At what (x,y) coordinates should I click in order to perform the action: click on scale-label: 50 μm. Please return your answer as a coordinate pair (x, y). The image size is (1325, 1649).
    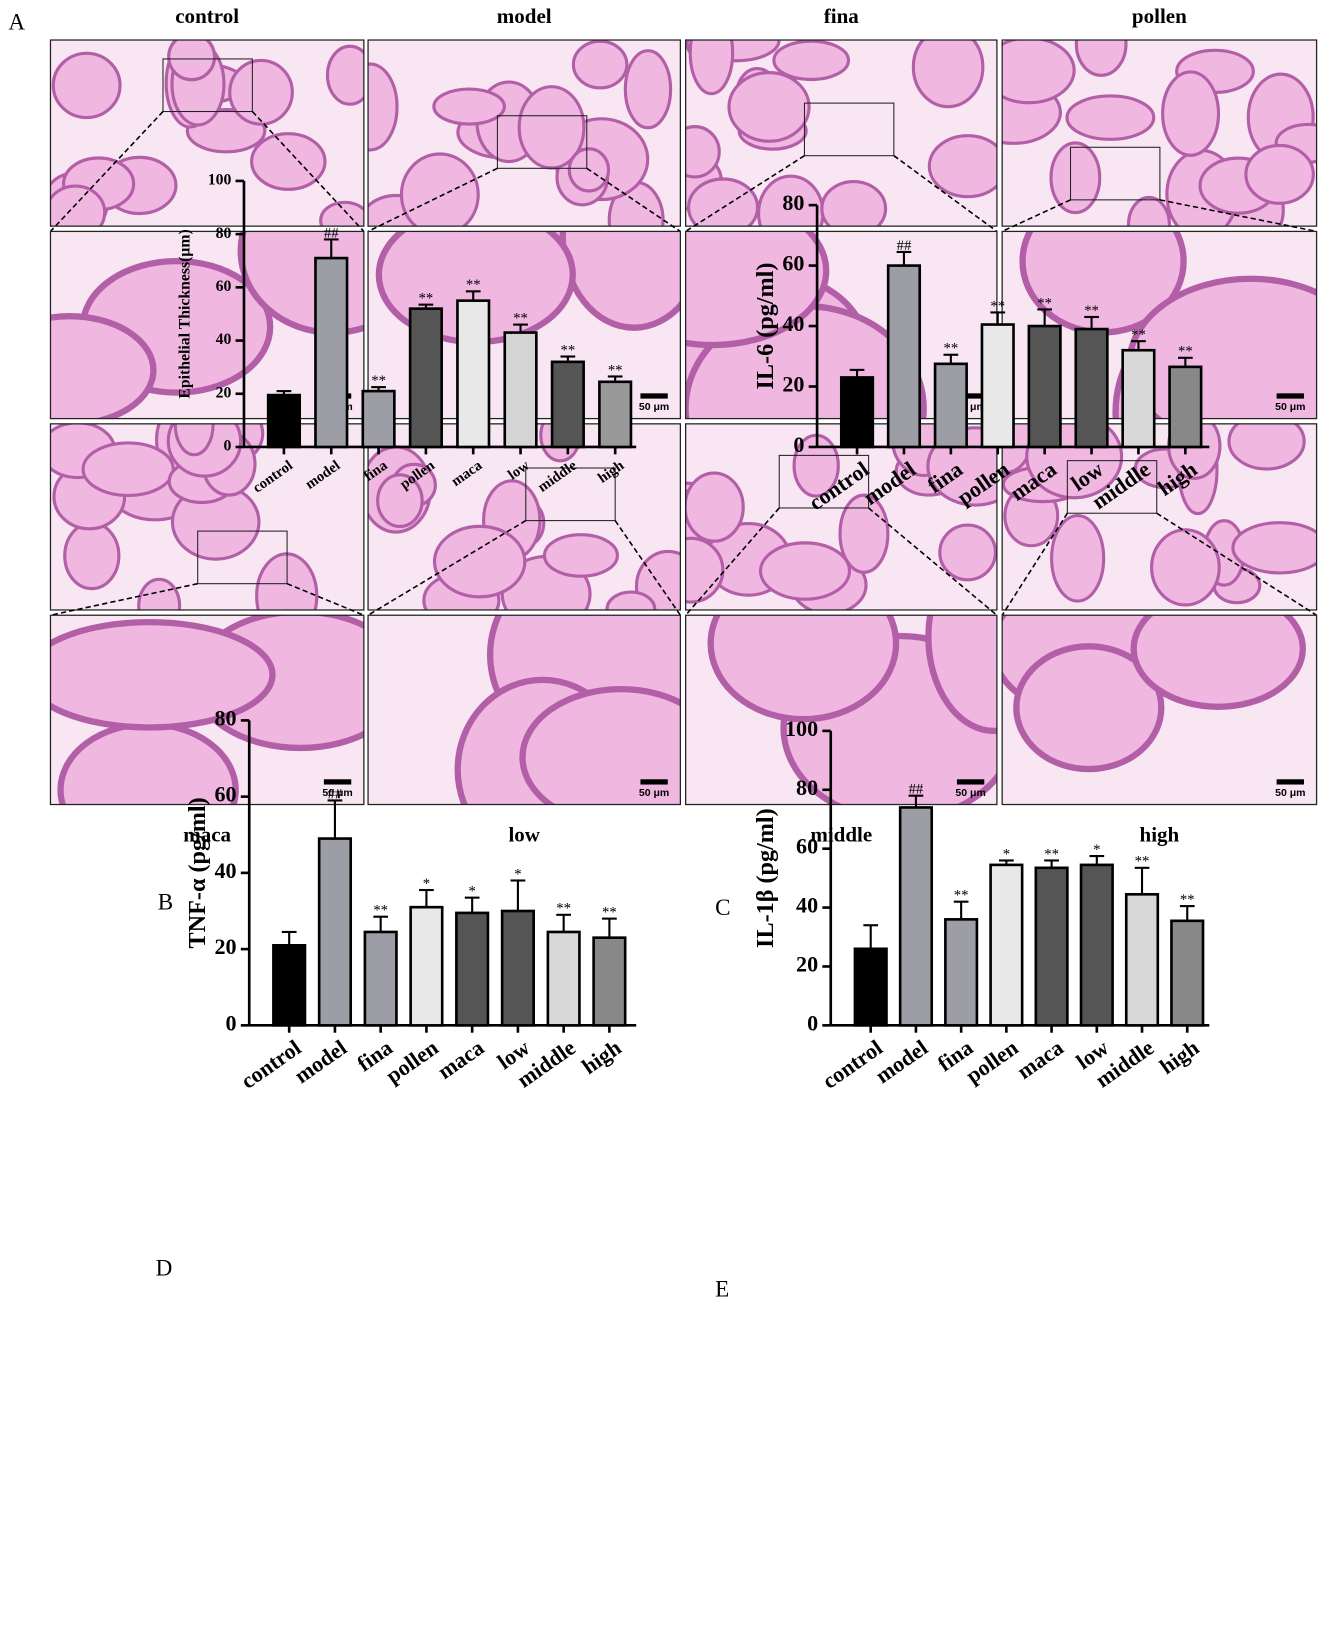
    Looking at the image, I should click on (1290, 793).